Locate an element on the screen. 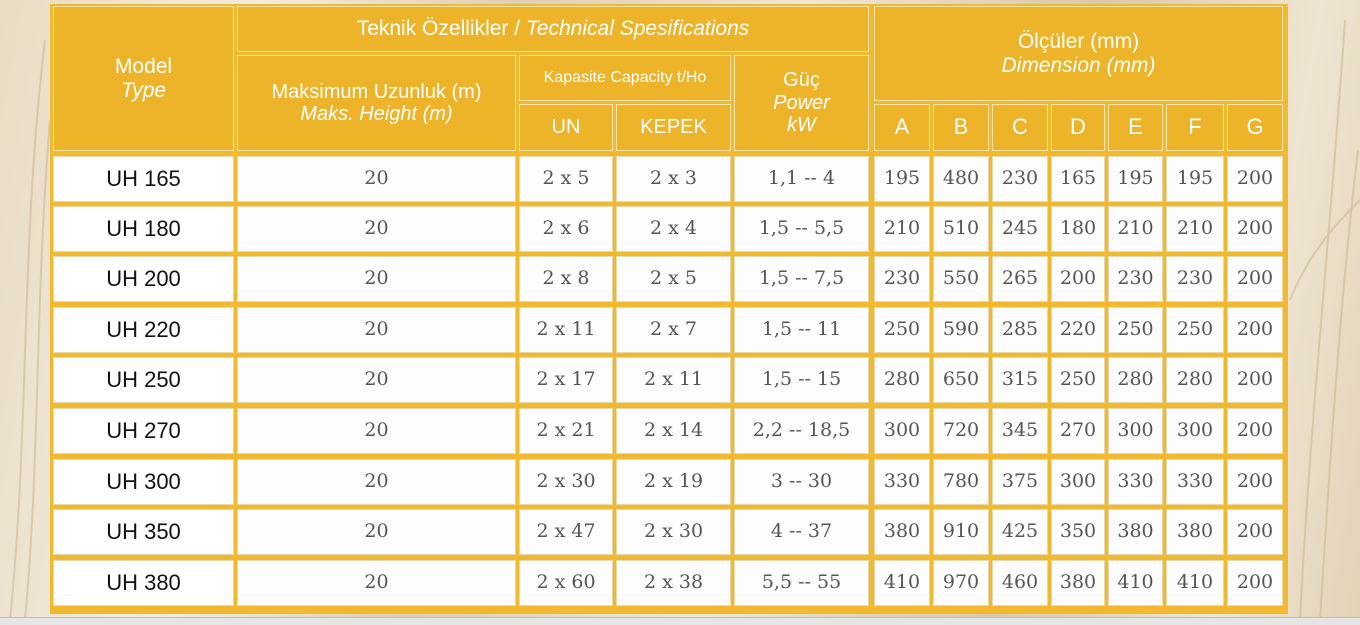 This screenshot has width=1360, height=625. header-capacity-label: Kapasite Capacity t/Ho is located at coordinates (625, 78).